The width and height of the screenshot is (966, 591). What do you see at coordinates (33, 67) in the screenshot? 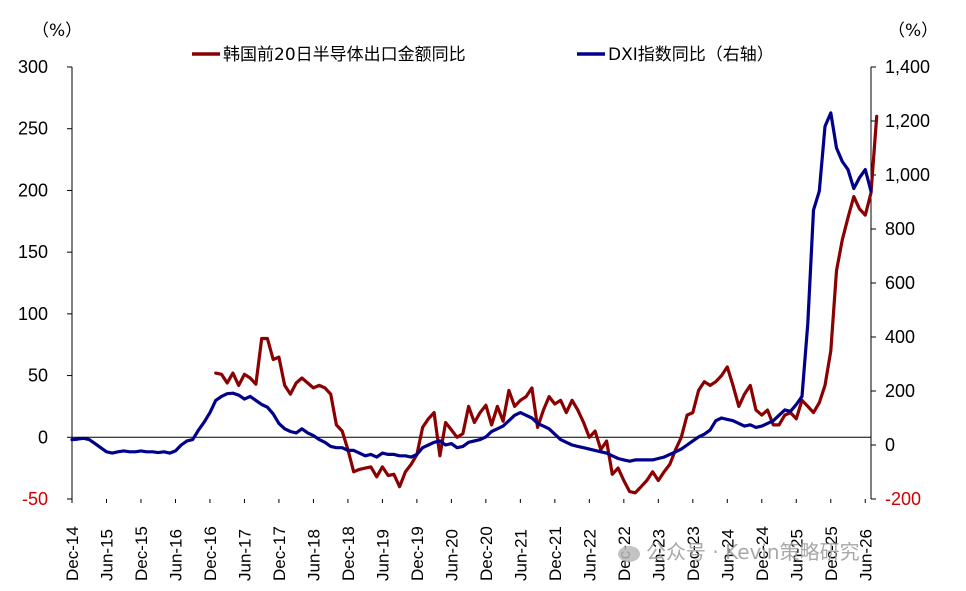
I see `left-tick-label: 300` at bounding box center [33, 67].